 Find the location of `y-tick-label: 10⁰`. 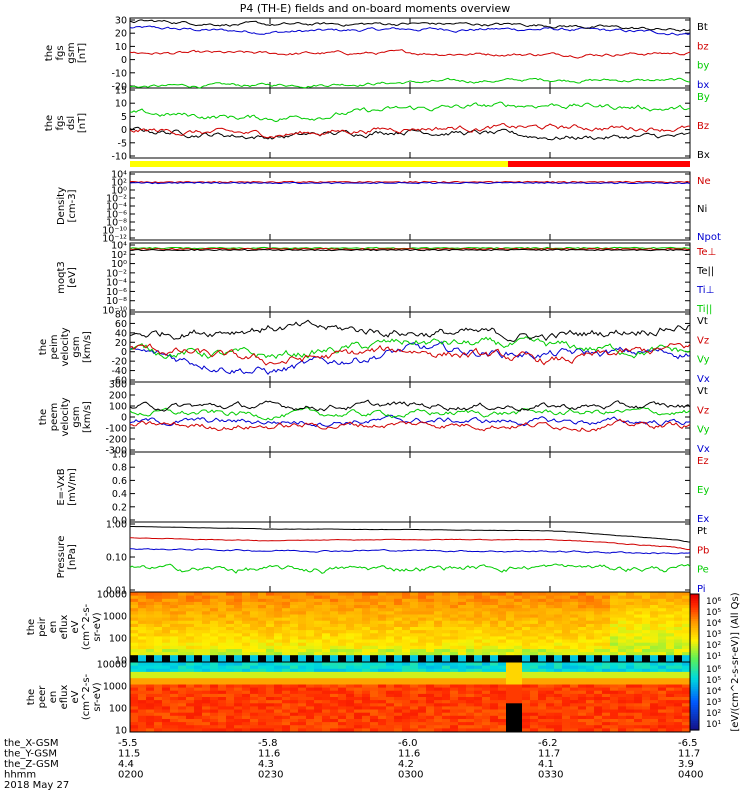

y-tick-label: 10⁰ is located at coordinates (119, 264).